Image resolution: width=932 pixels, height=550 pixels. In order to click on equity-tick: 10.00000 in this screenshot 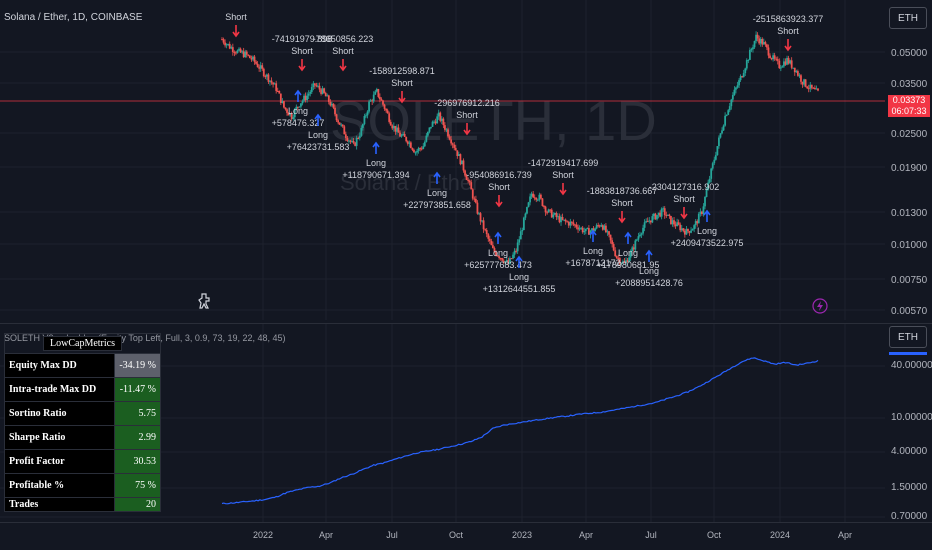, I will do `click(911, 417)`.